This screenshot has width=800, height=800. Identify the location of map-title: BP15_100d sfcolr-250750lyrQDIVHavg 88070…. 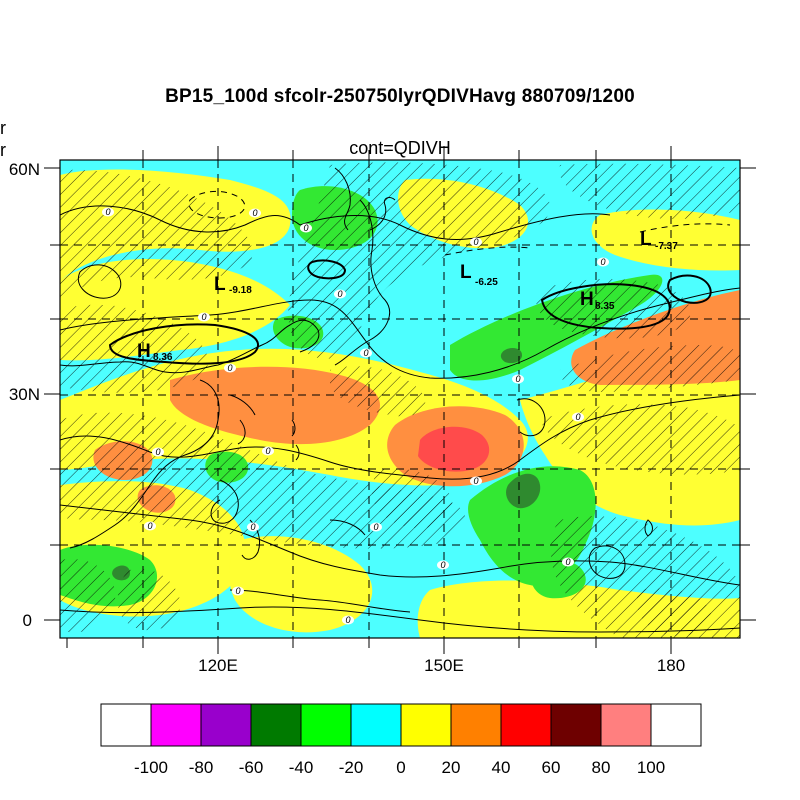
(400, 96).